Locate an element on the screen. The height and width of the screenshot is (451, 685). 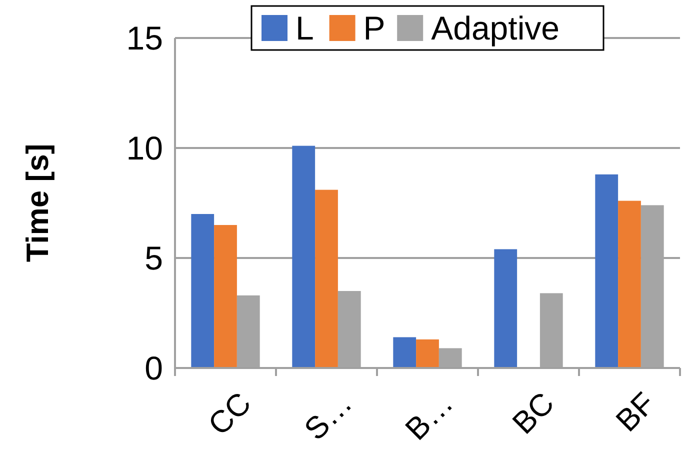
x-tick-label: BF is located at coordinates (635, 412).